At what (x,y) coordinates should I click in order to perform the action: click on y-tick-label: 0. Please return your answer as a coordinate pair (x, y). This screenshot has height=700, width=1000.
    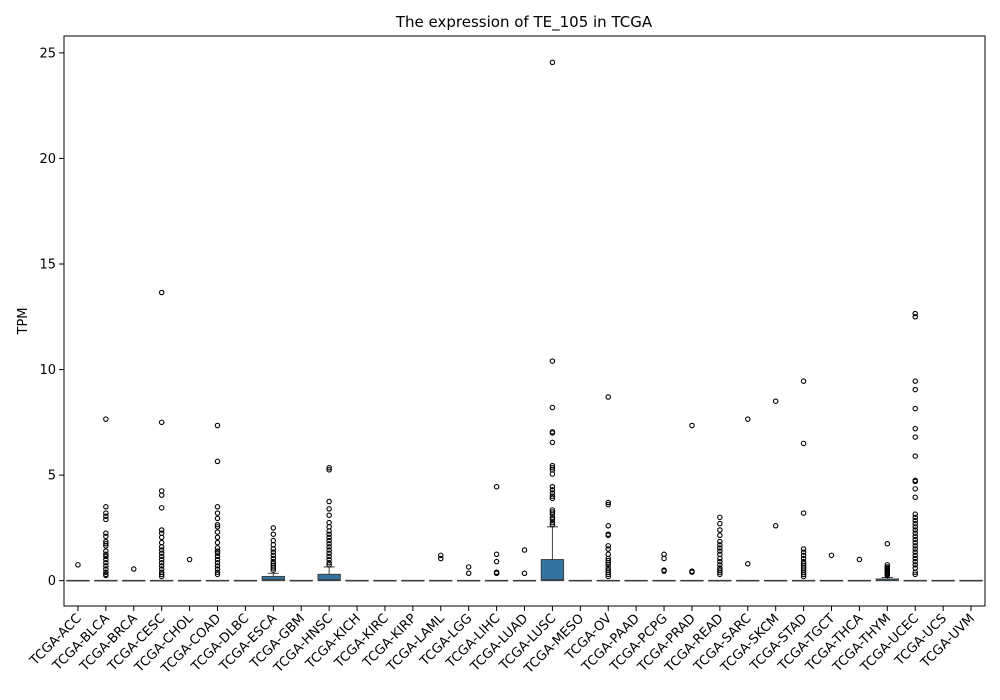
    Looking at the image, I should click on (52, 581).